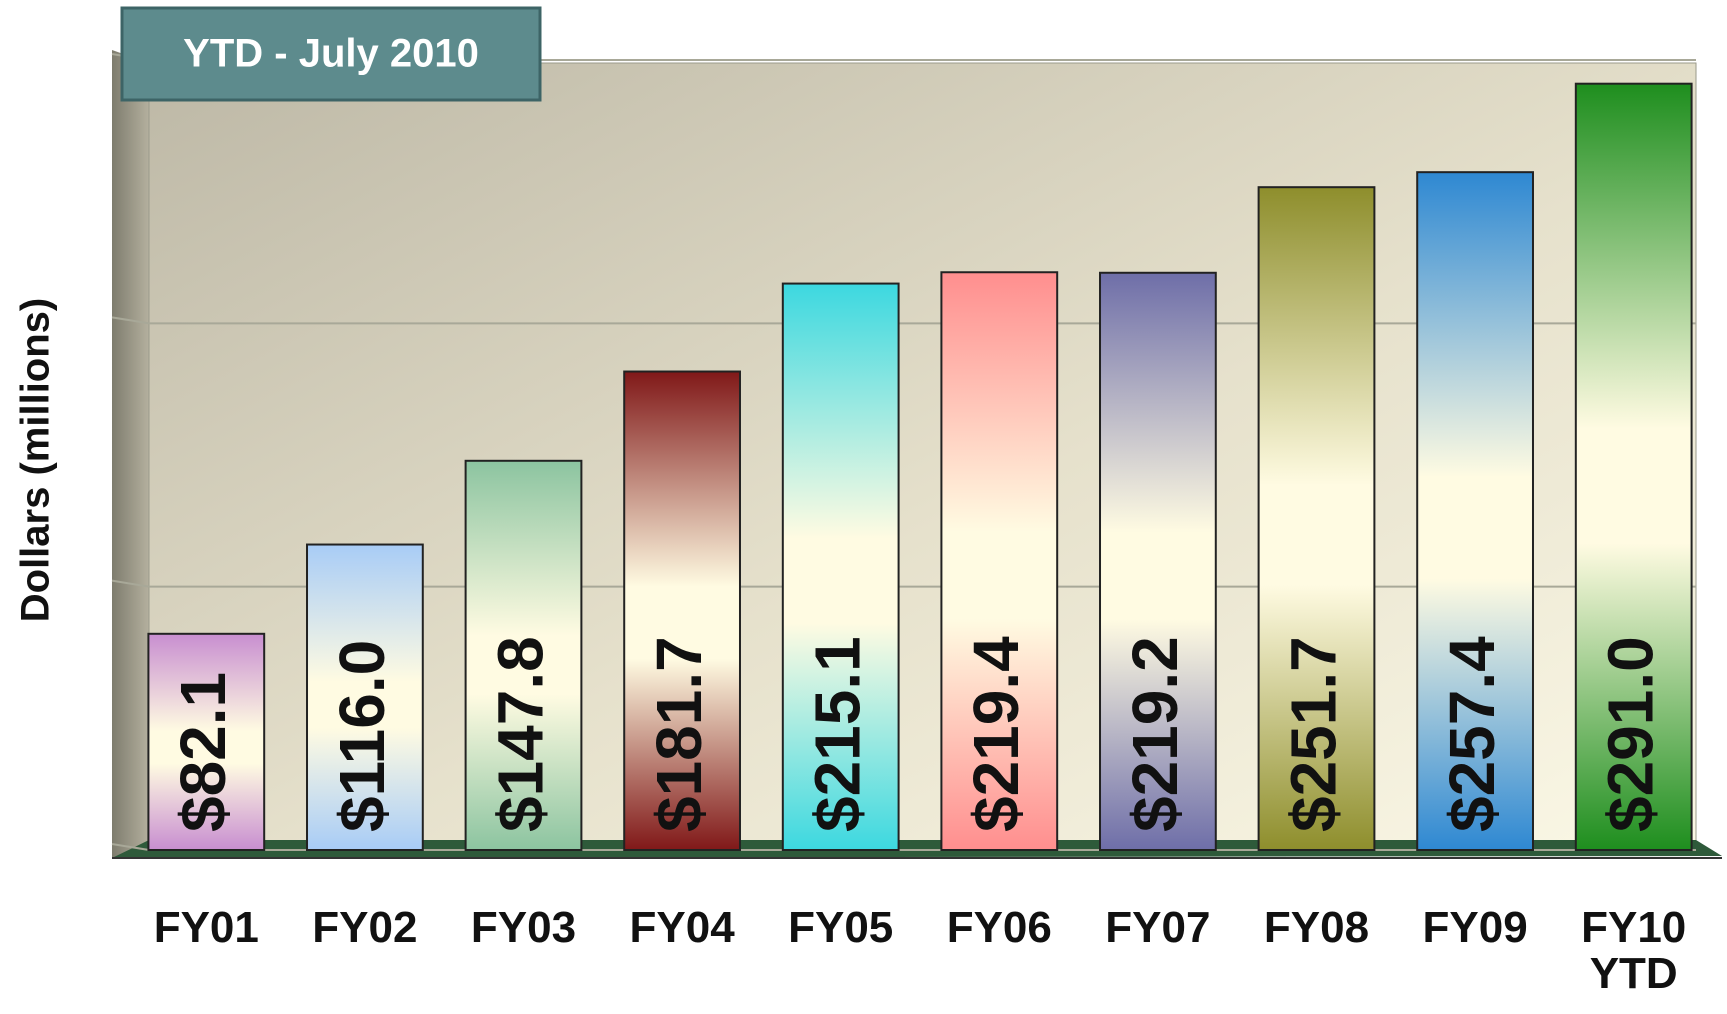 The width and height of the screenshot is (1727, 1014). I want to click on value-label: $219.2, so click(1155, 734).